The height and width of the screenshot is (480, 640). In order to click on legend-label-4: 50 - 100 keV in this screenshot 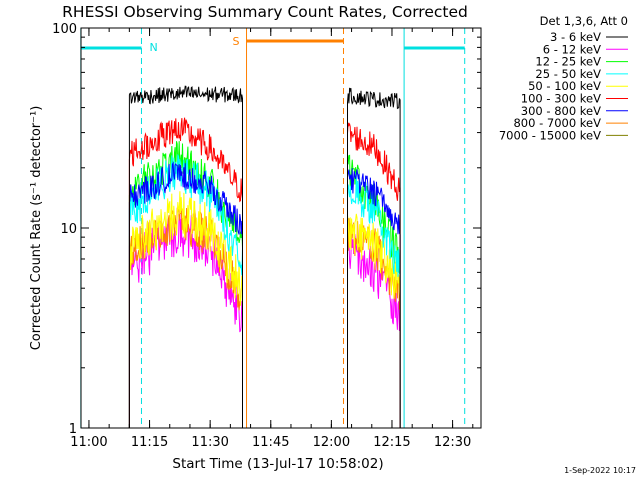, I will do `click(564, 86)`.